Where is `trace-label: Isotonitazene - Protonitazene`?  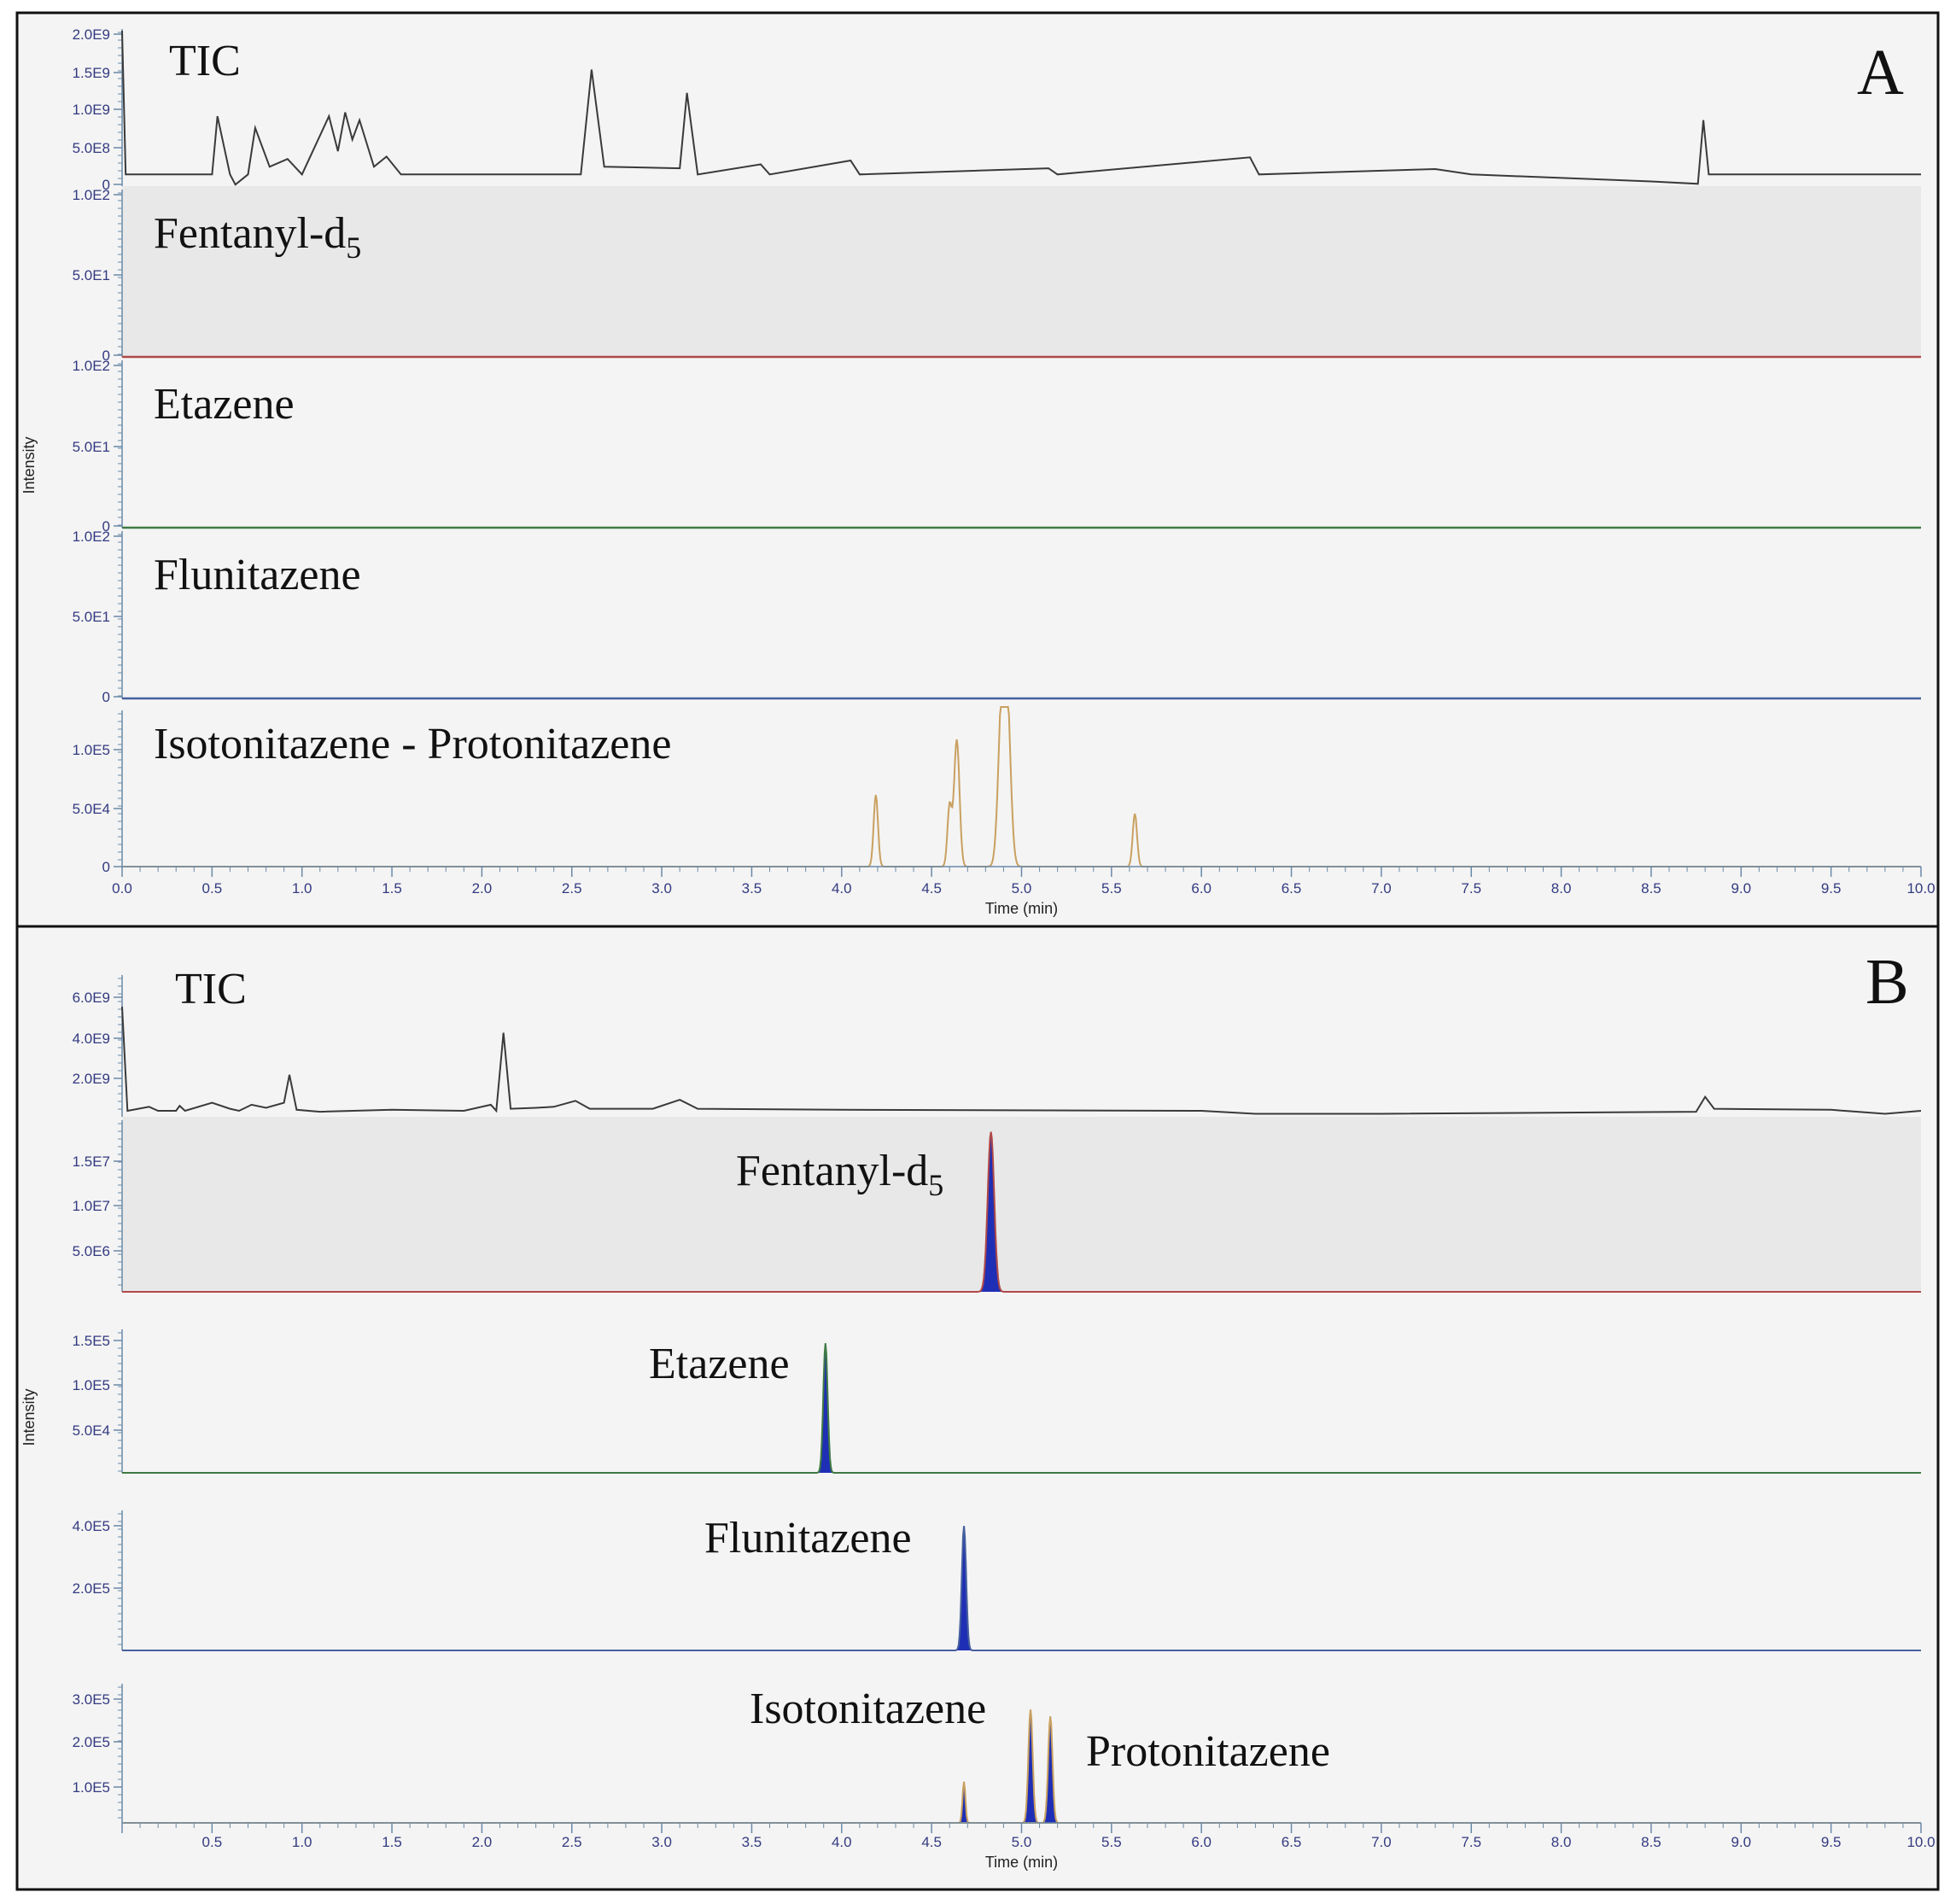 trace-label: Isotonitazene - Protonitazene is located at coordinates (412, 744).